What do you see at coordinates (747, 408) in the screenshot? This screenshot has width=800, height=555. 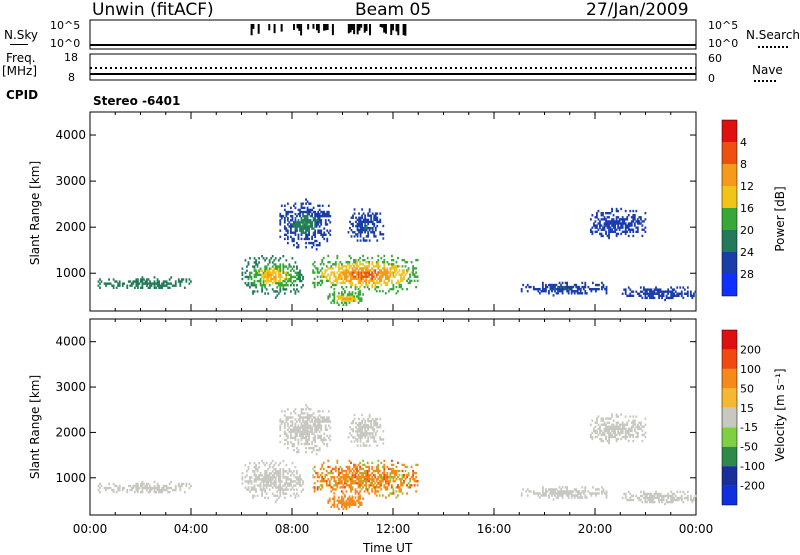 I see `velocity-colorbar-tick: 15` at bounding box center [747, 408].